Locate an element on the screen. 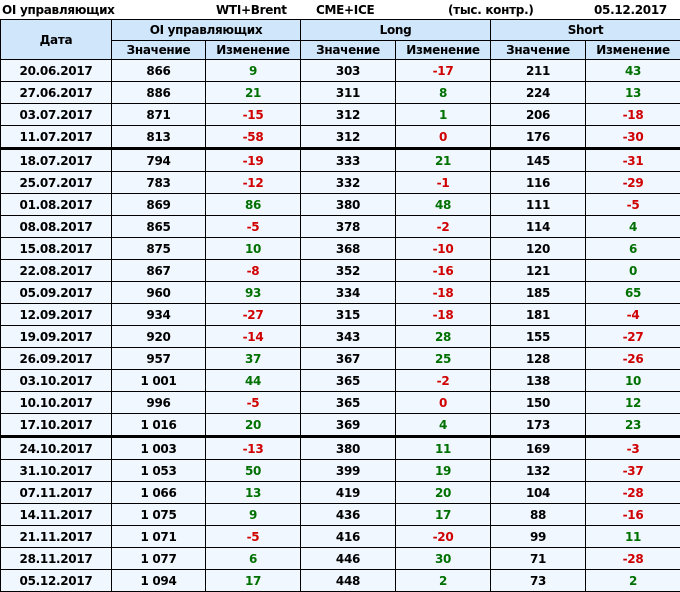 The image size is (680, 592). long-change-cell: 48 is located at coordinates (443, 205).